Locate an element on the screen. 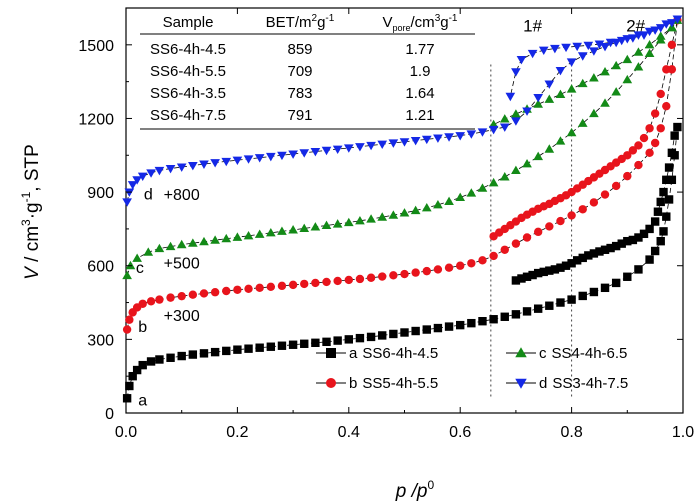 Image resolution: width=700 pixels, height=504 pixels. legend-item-d: d SS3-4h-7.5 is located at coordinates (567, 383).